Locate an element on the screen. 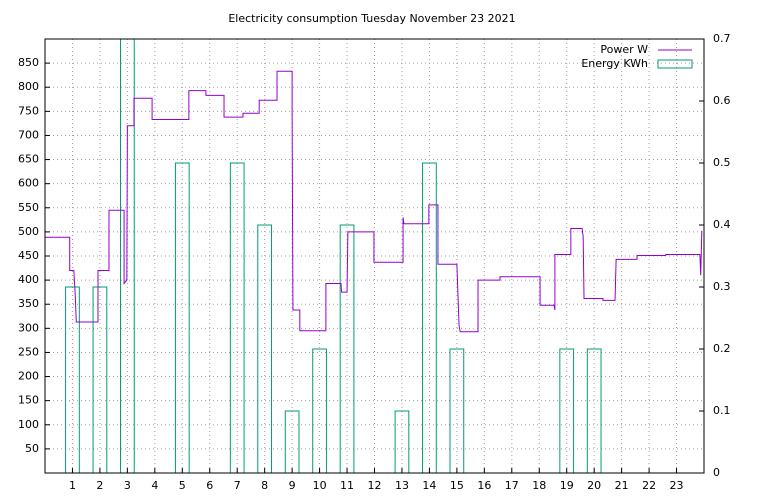  y-tick-label: 400 is located at coordinates (28, 279).